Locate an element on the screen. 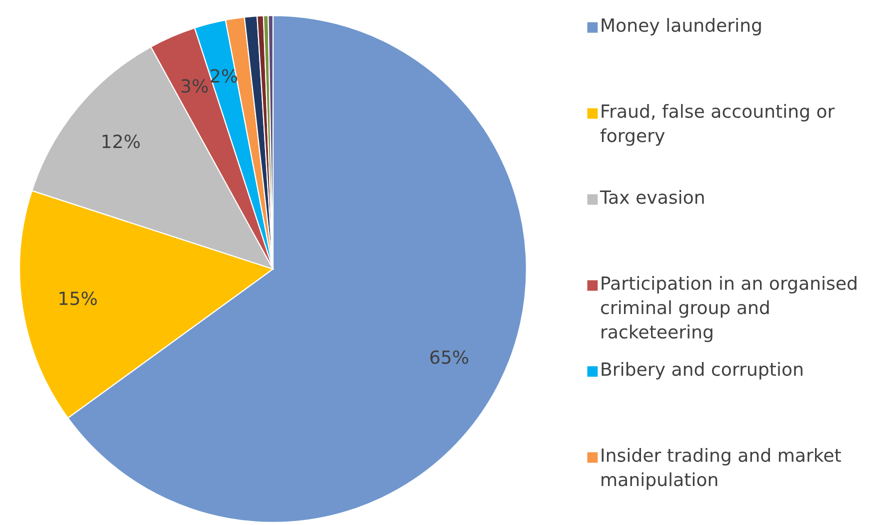 This screenshot has width=878, height=525. data-label: 65% is located at coordinates (449, 357).